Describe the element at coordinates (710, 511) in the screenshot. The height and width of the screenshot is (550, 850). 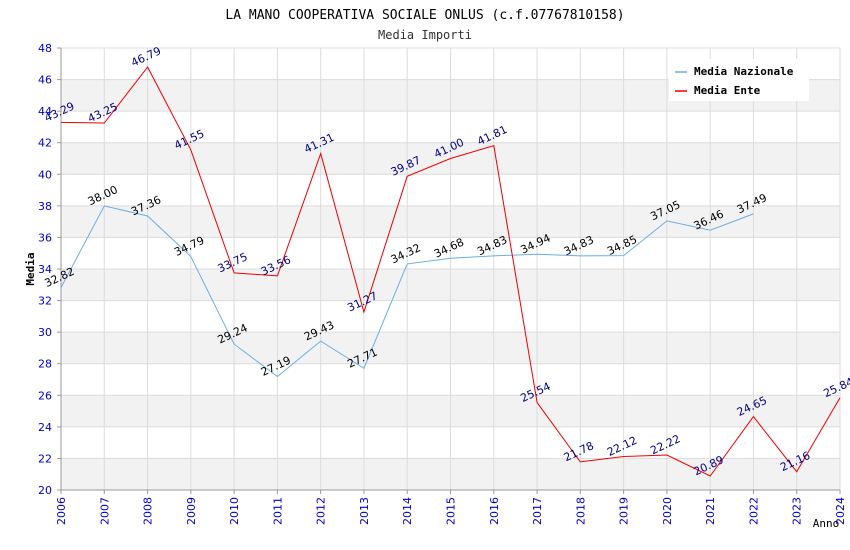
I see `x-tick-label: 2021` at that location.